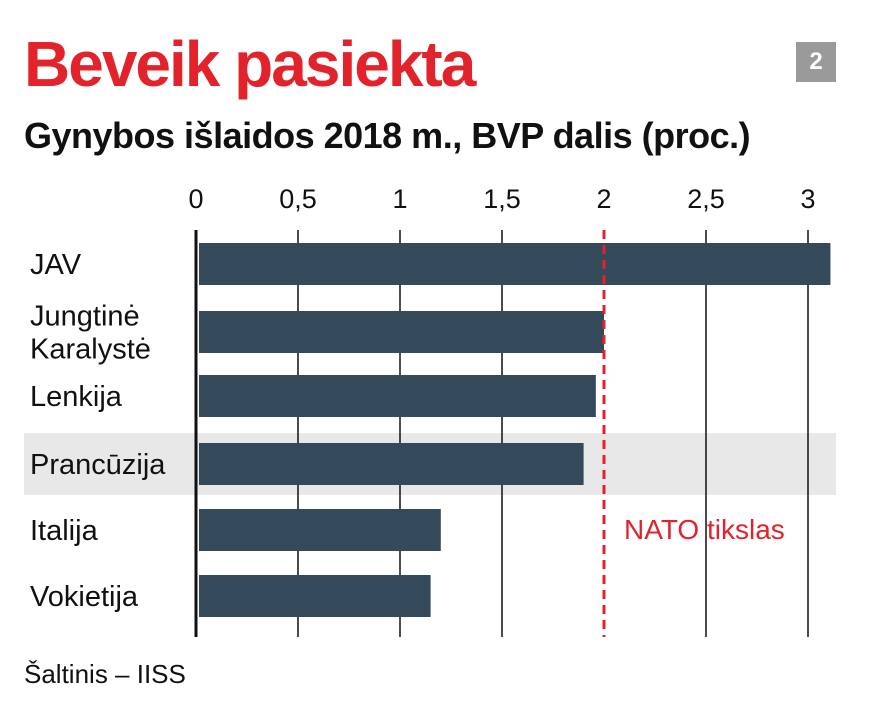 This screenshot has width=874, height=716. I want to click on tick-label: 3, so click(807, 199).